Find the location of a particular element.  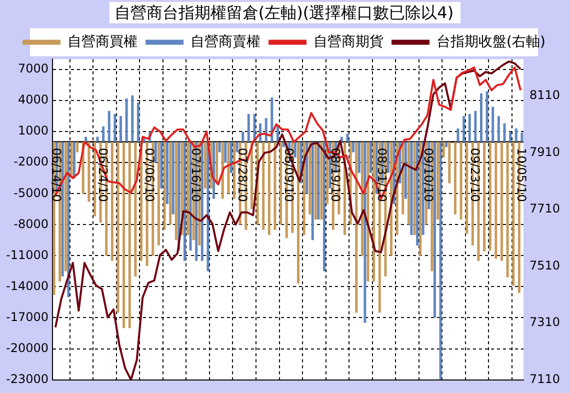

y2-tick-label: 7910 is located at coordinates (544, 151).